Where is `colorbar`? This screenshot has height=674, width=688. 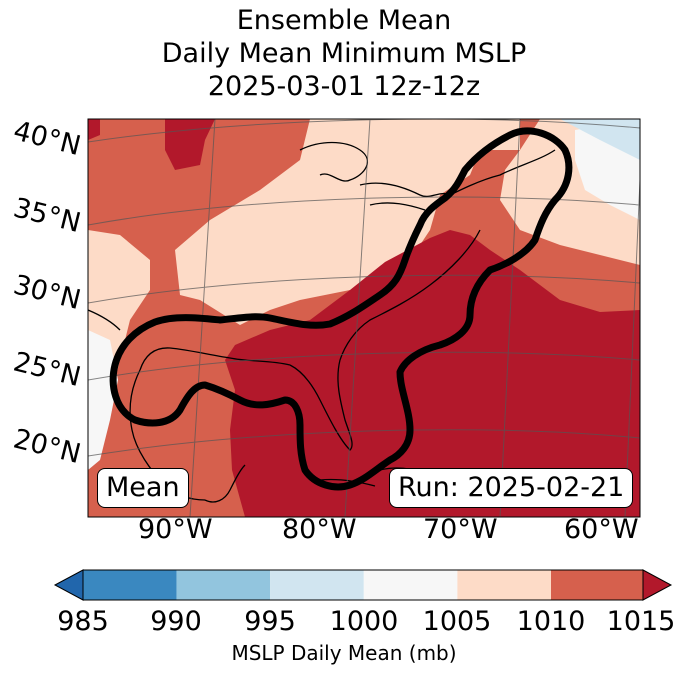 colorbar is located at coordinates (363, 585).